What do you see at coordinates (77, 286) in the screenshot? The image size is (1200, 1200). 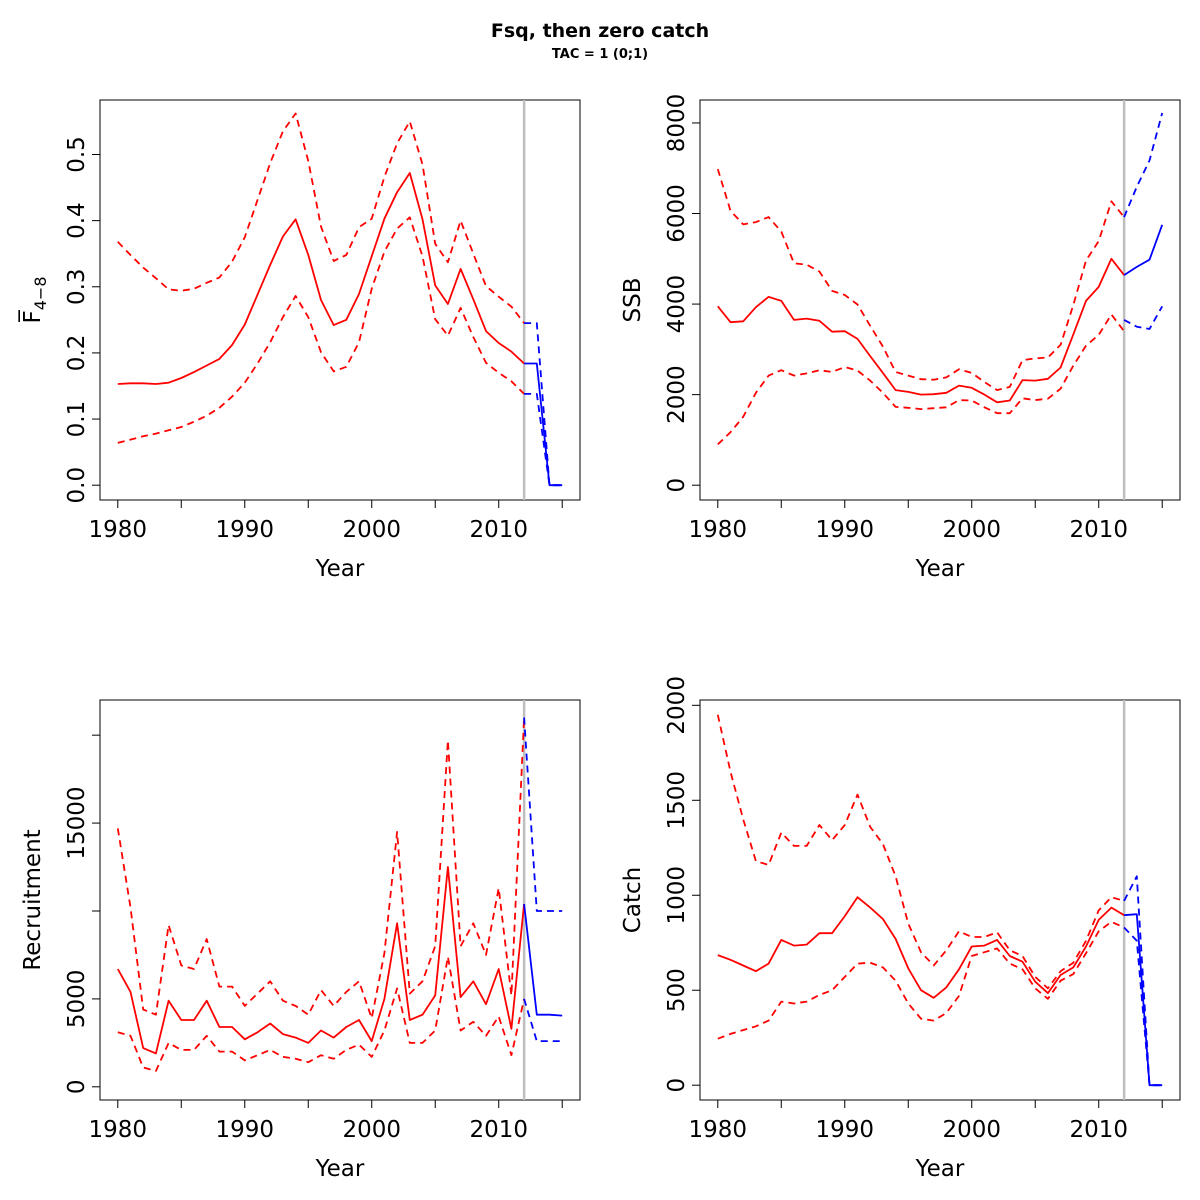 I see `y-tick-label: 0.3` at bounding box center [77, 286].